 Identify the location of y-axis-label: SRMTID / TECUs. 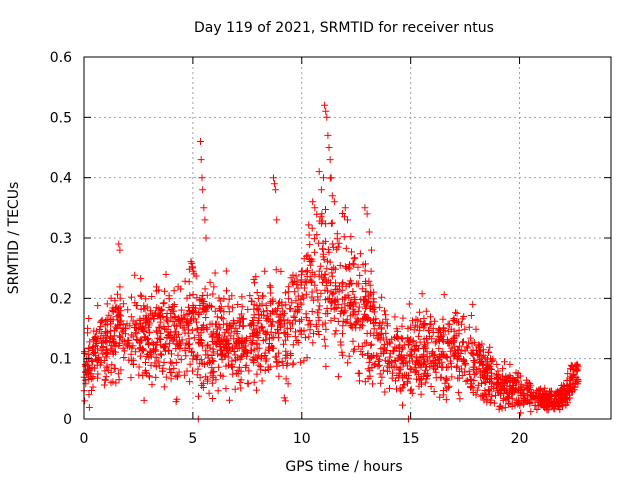
(14, 238).